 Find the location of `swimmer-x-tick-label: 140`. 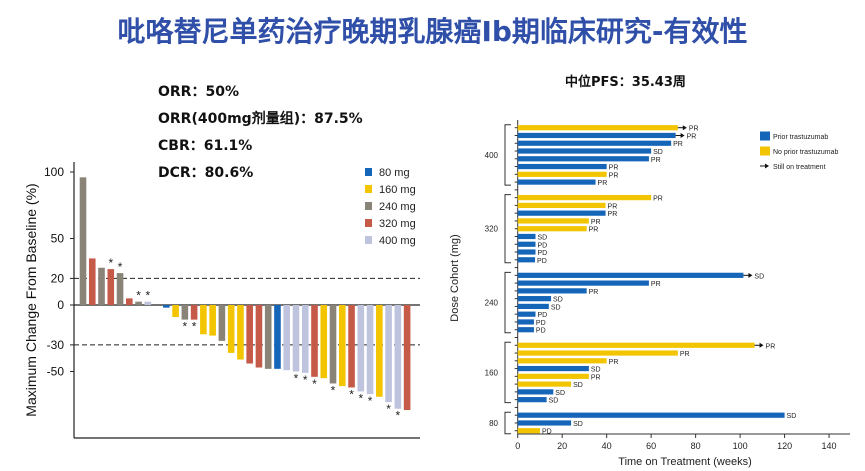

swimmer-x-tick-label: 140 is located at coordinates (829, 446).